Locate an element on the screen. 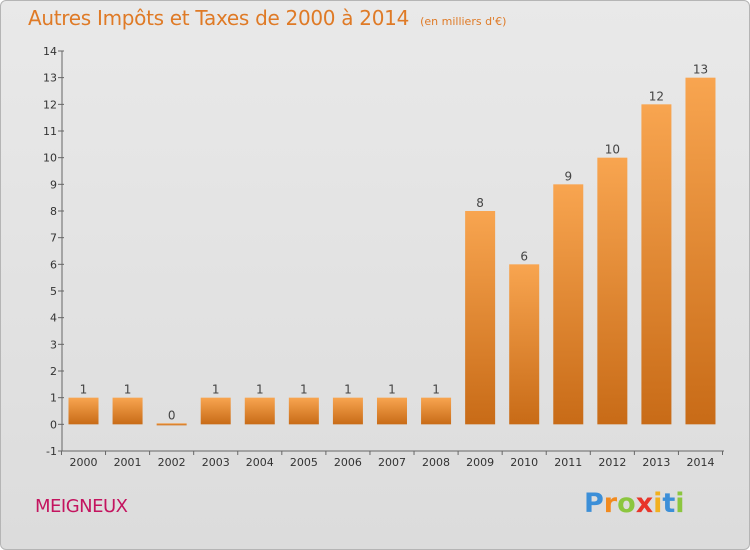  data-label-2014: 13 is located at coordinates (700, 70).